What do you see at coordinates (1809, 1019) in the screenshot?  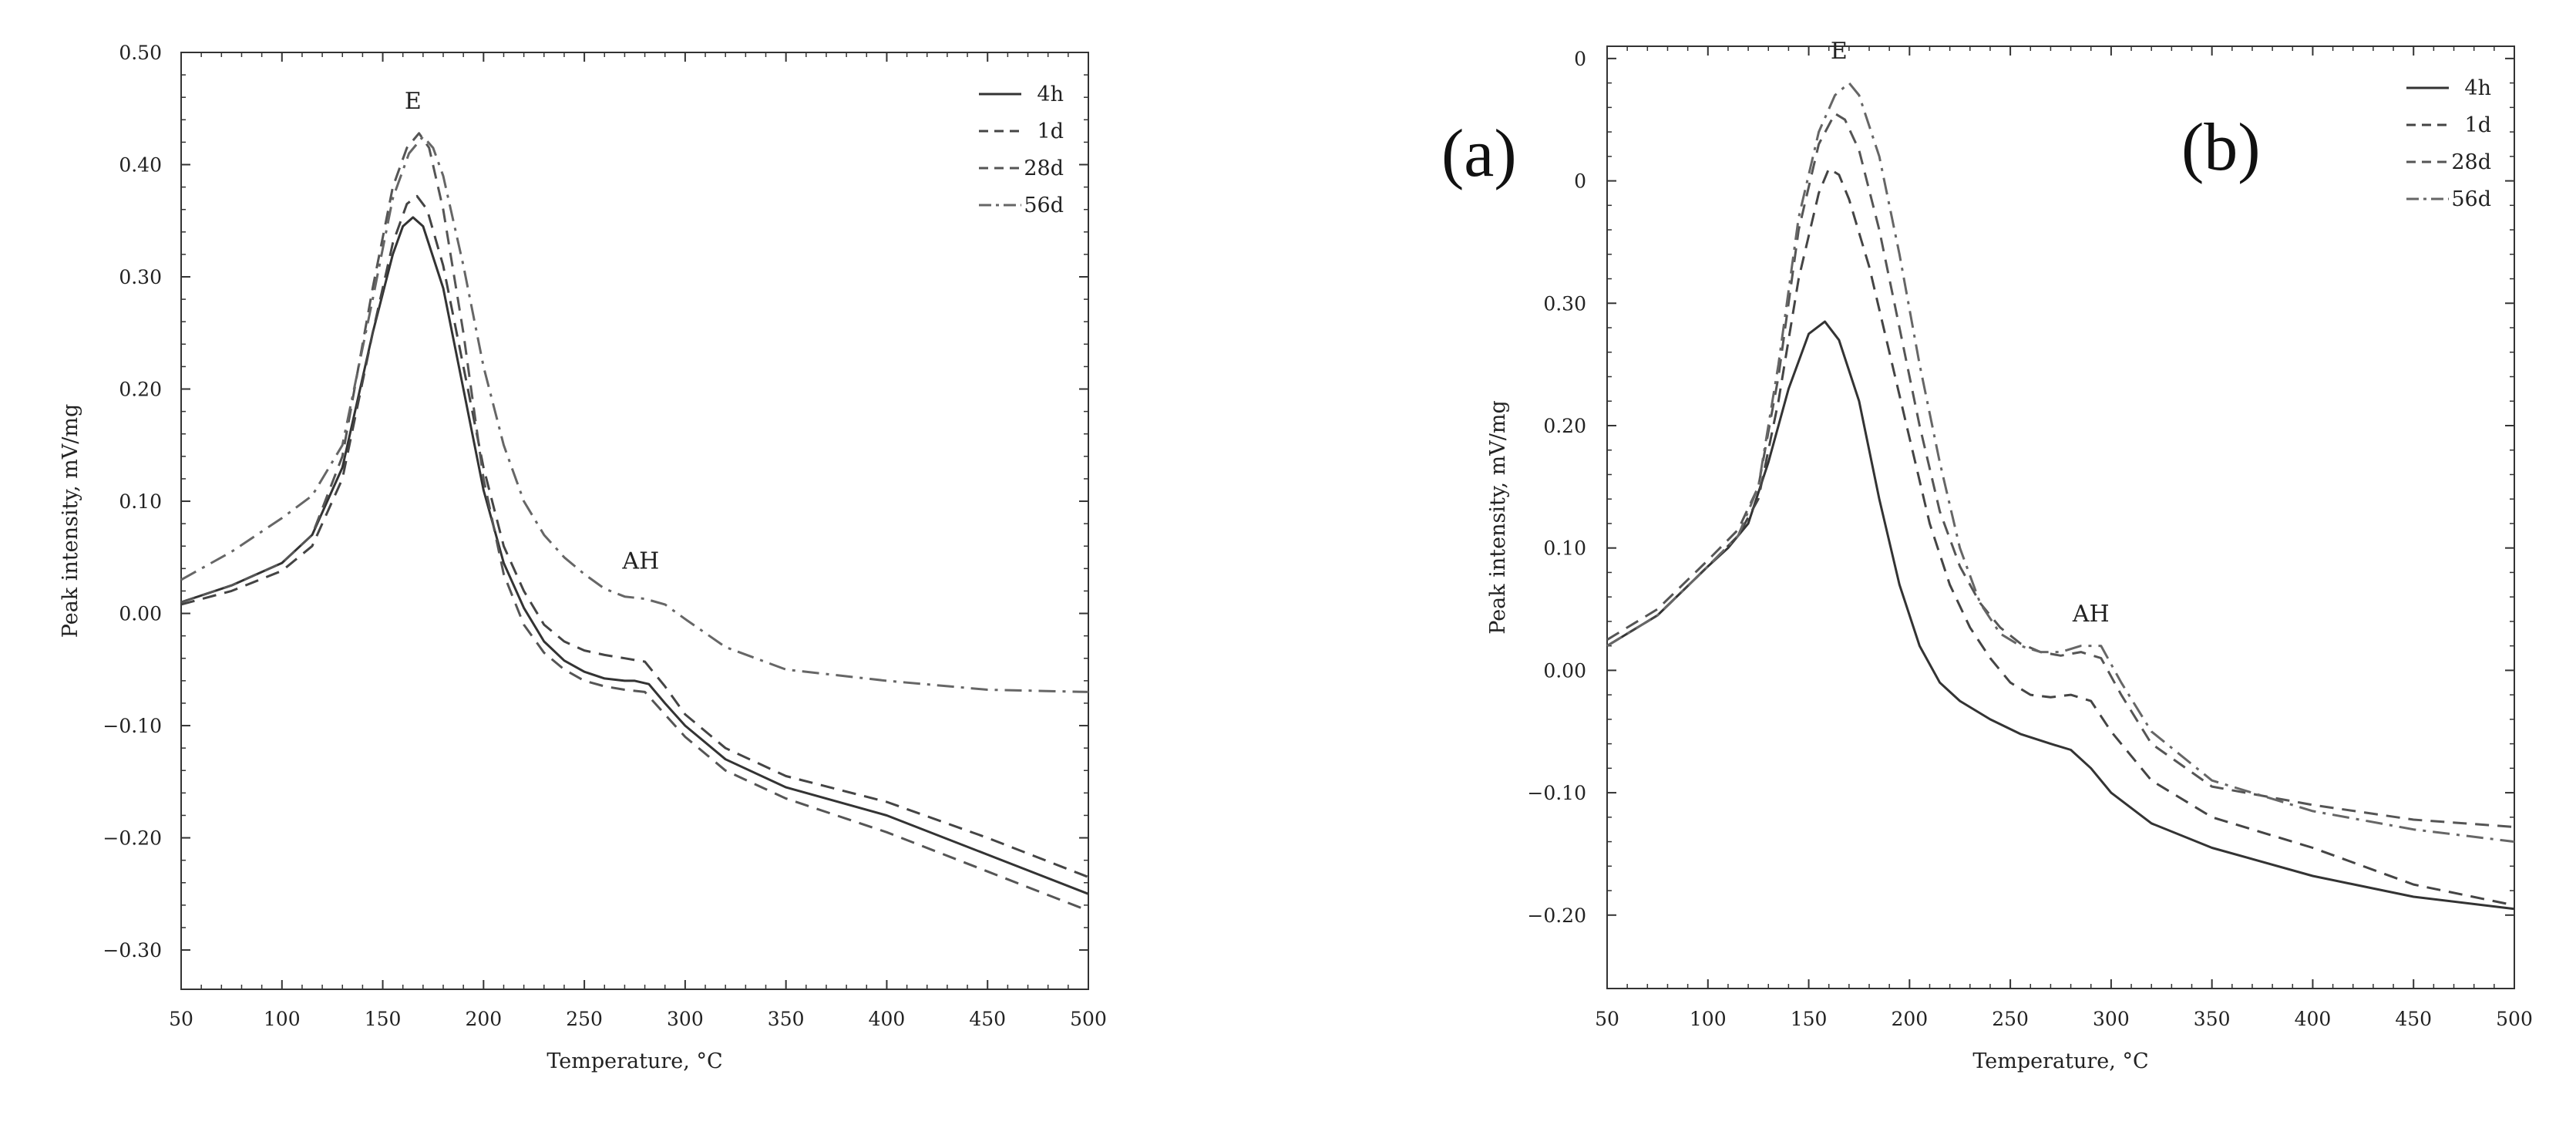 I see `chart2-x-tick-label: 150` at bounding box center [1809, 1019].